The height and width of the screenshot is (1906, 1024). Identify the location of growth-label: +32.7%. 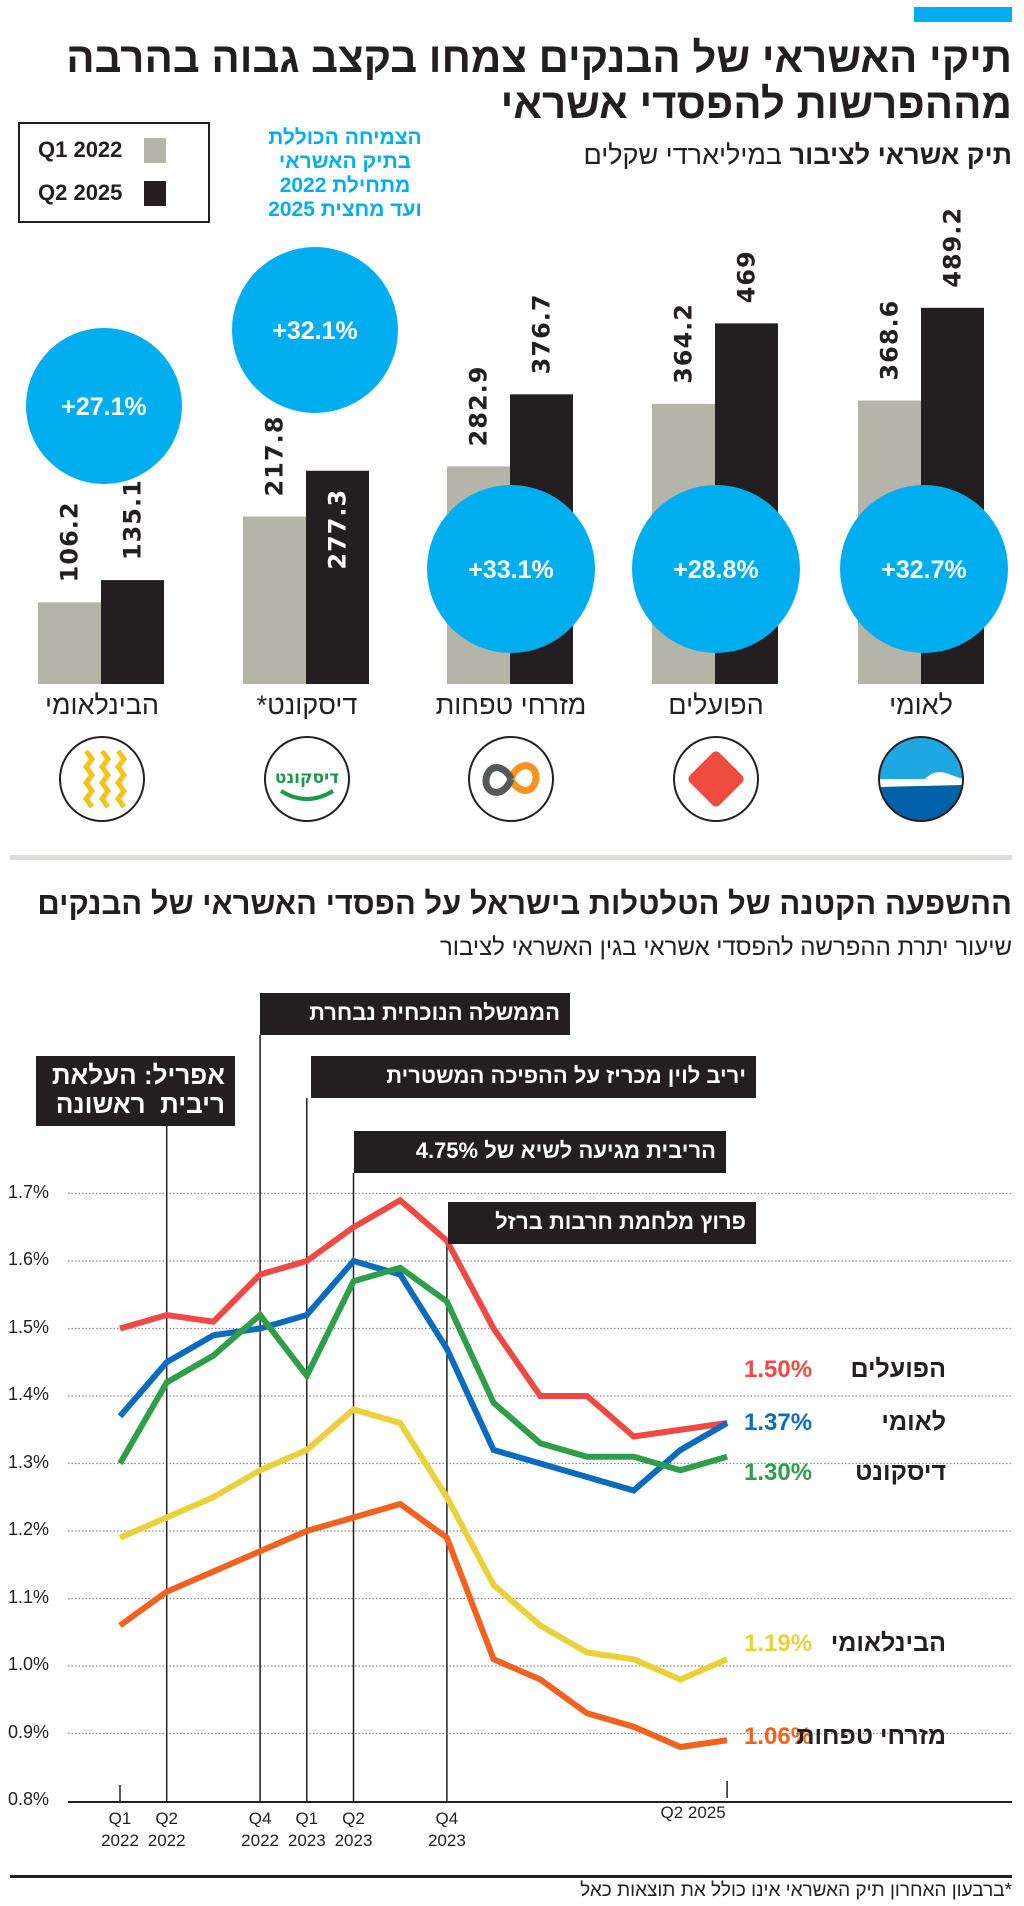
(924, 570).